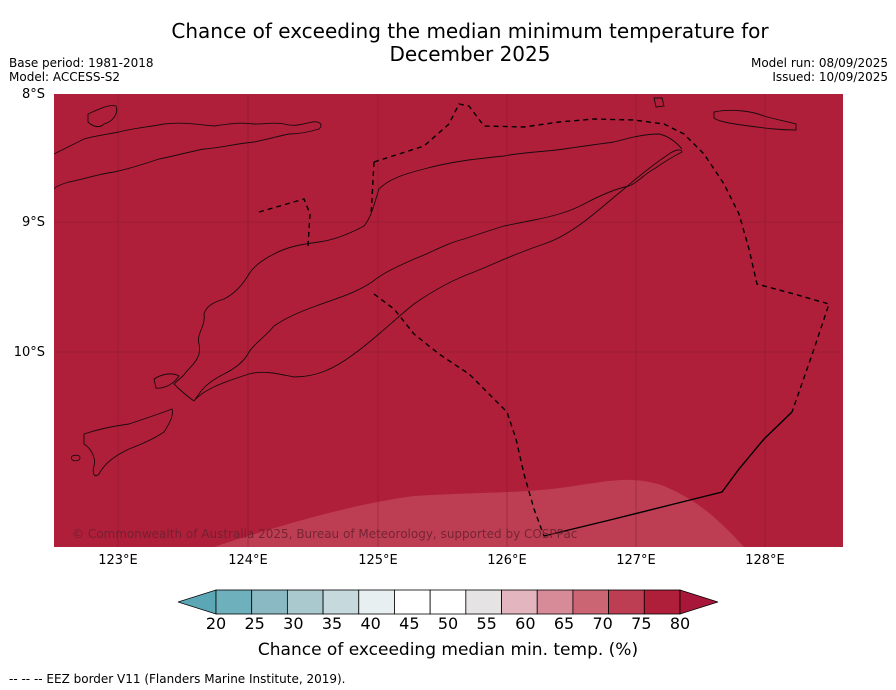 The height and width of the screenshot is (690, 896). I want to click on colorbar-tick-label: 50, so click(448, 623).